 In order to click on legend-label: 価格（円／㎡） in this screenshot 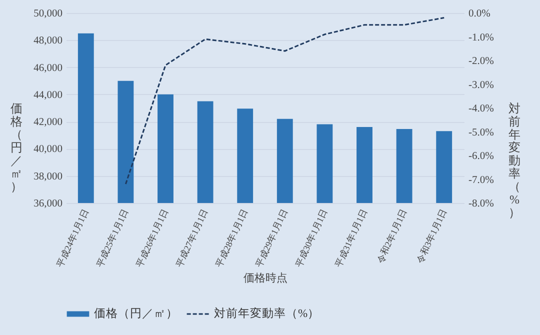, I will do `click(136, 313)`.